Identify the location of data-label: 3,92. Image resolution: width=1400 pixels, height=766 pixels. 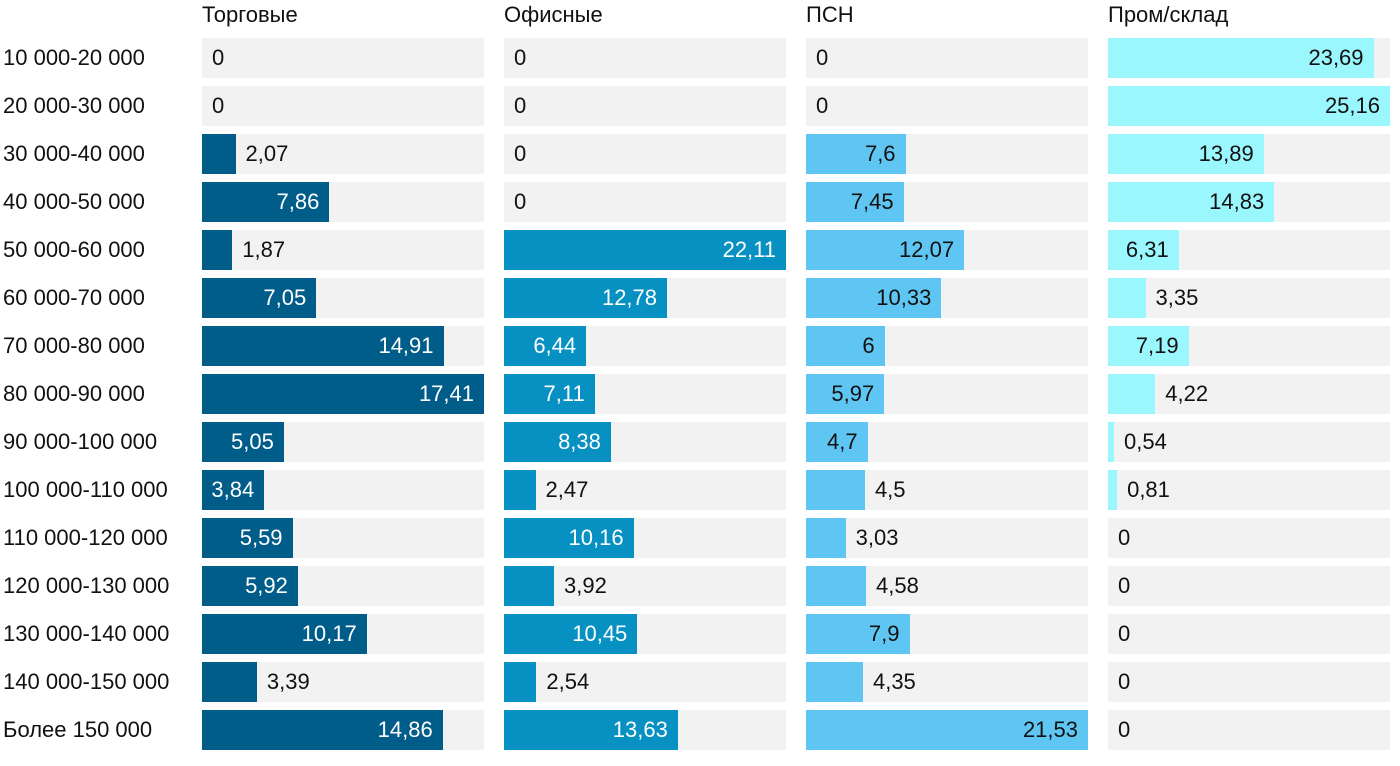
(585, 585).